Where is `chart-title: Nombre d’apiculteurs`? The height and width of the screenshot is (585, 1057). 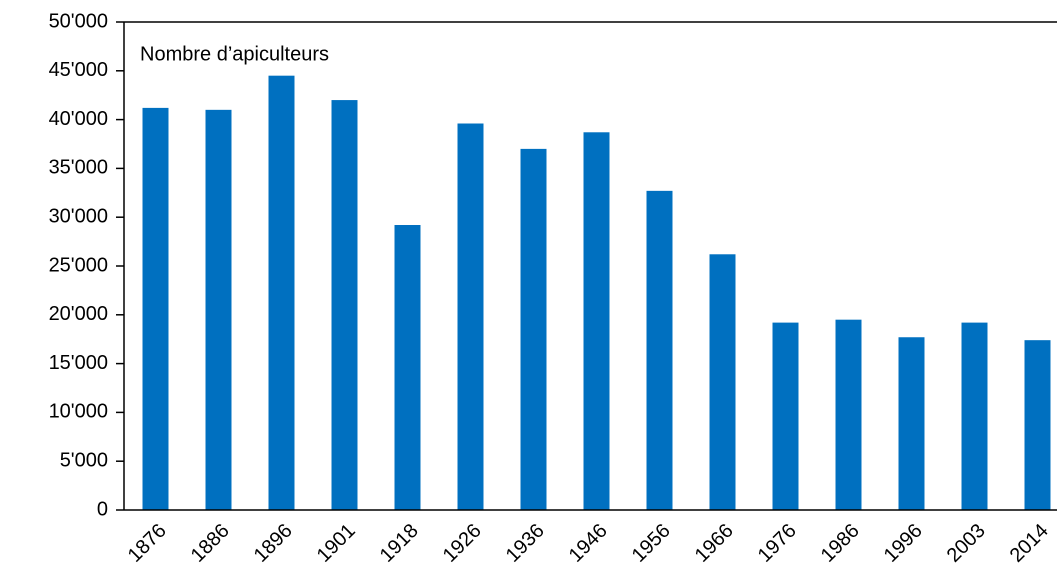 chart-title: Nombre d’apiculteurs is located at coordinates (234, 54).